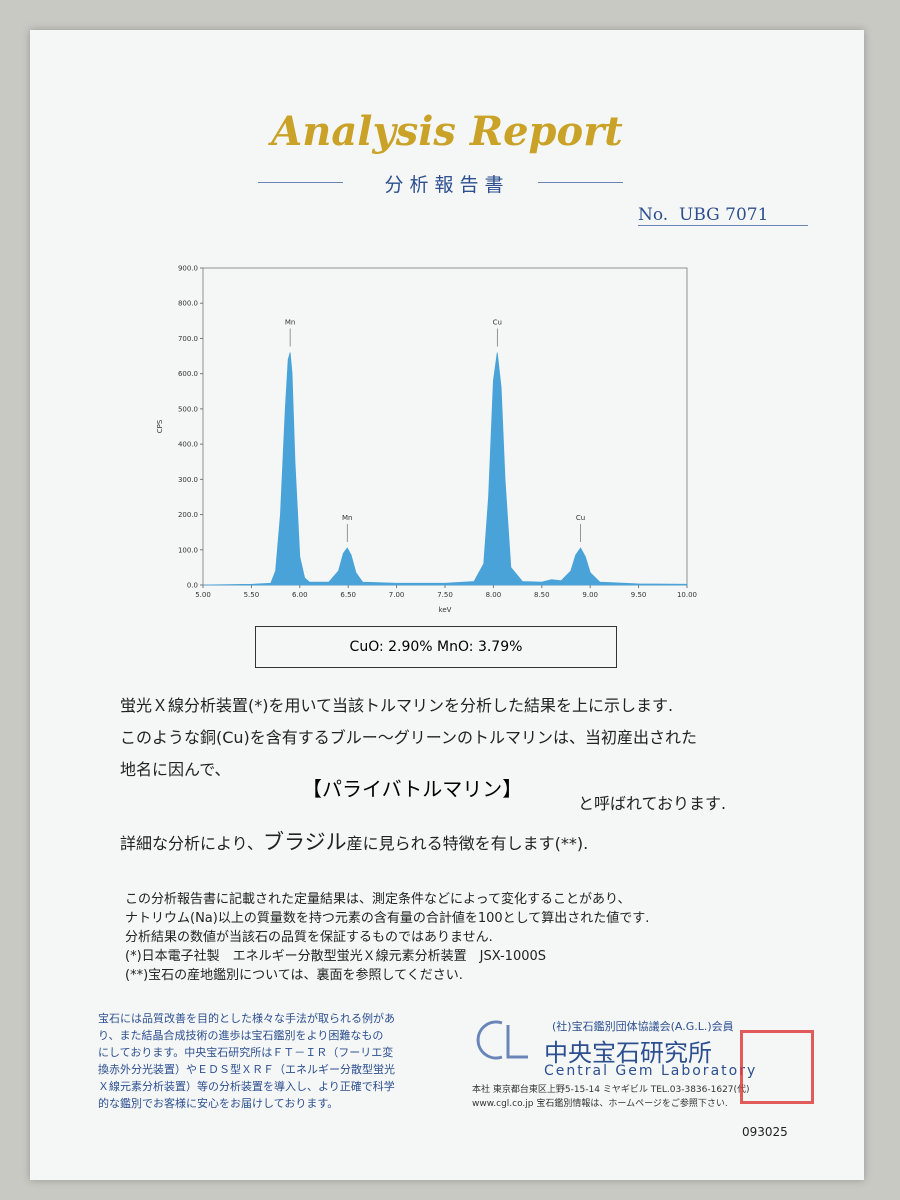 The height and width of the screenshot is (1200, 900). What do you see at coordinates (336, 956) in the screenshot?
I see `note-line: (*)日本電子社製 エネルギー分散型蛍光Ｘ線元素分析装置 JSX-1000S` at bounding box center [336, 956].